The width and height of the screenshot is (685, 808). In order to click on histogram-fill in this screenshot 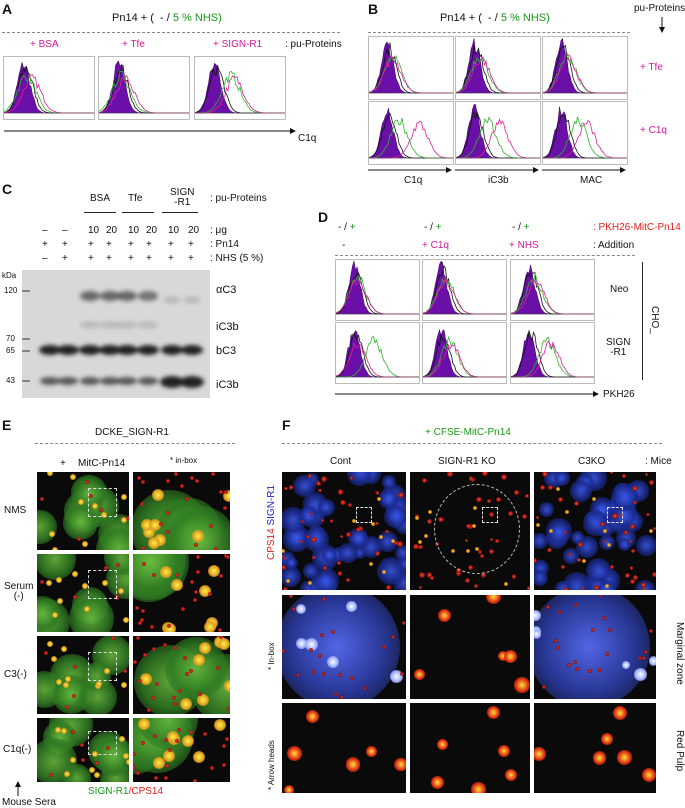, I will do `click(464, 287)`.